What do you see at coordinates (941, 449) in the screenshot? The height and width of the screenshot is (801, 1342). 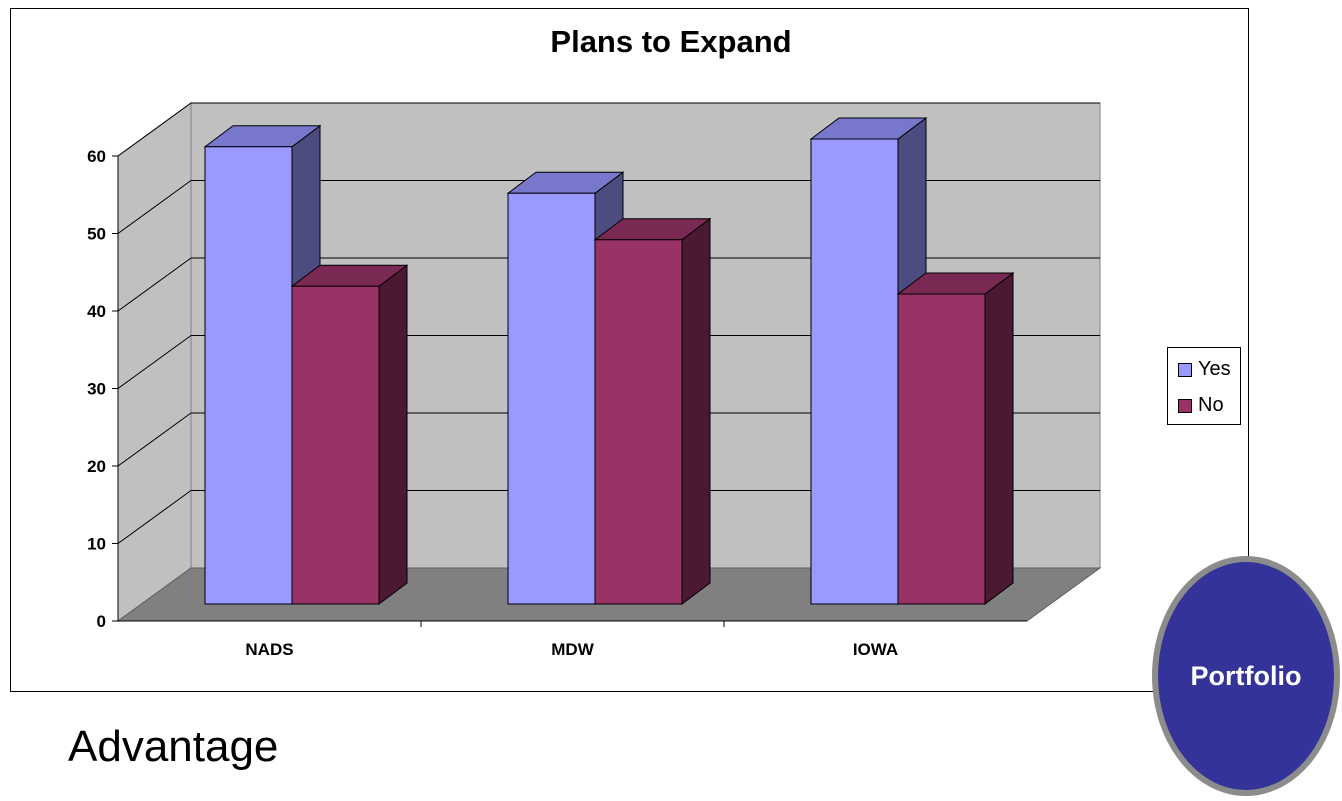 I see `bar-no-iowa` at bounding box center [941, 449].